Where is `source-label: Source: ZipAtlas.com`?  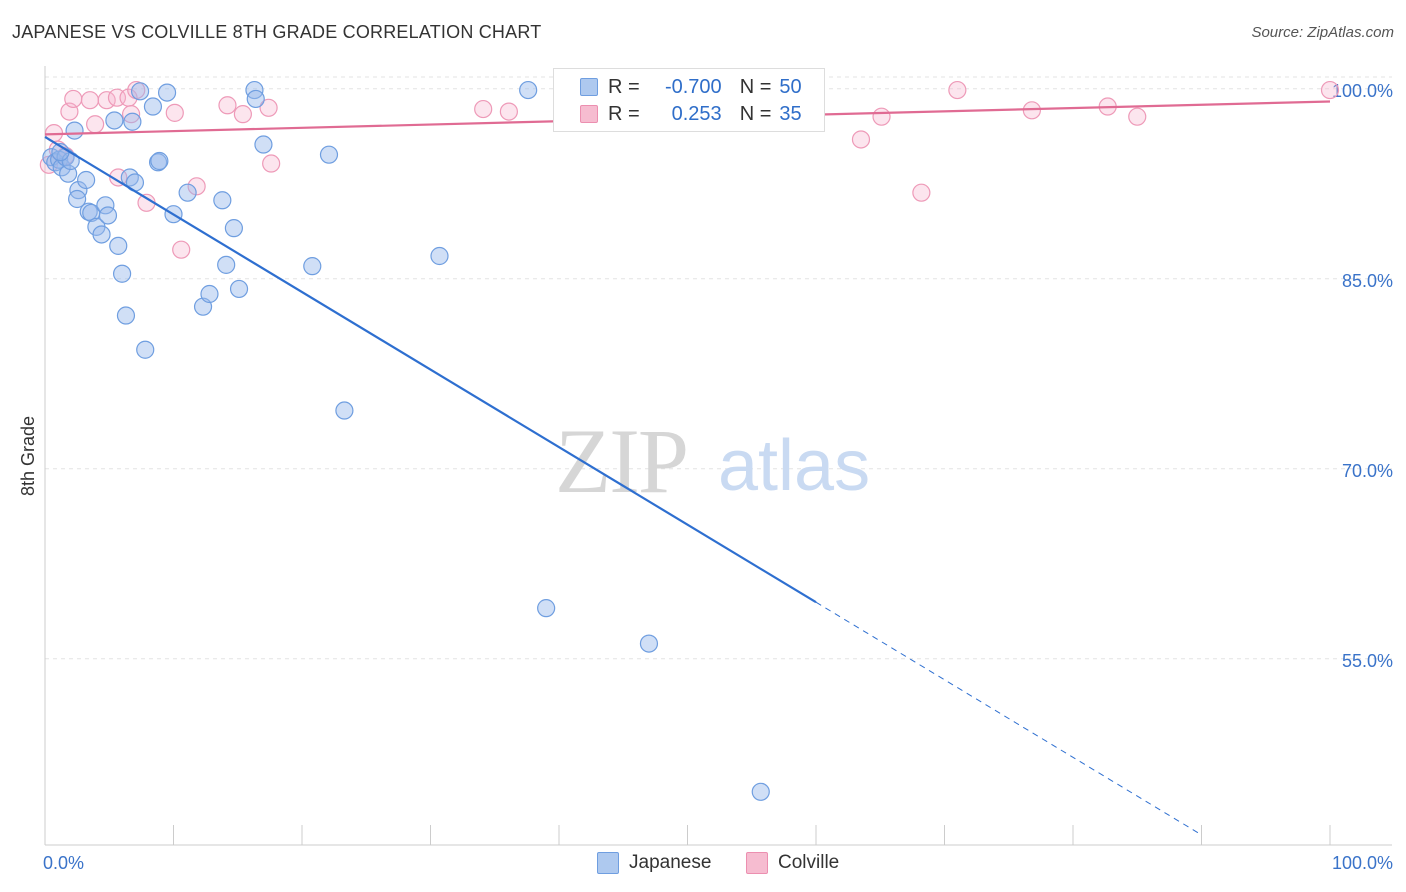
source-label: Source: ZipAtlas.com is located at coordinates (1322, 32).